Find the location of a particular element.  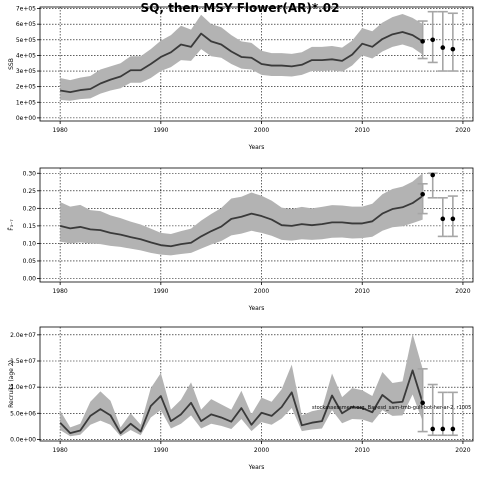

y-tick-label: 0.05 is located at coordinates (30, 261).